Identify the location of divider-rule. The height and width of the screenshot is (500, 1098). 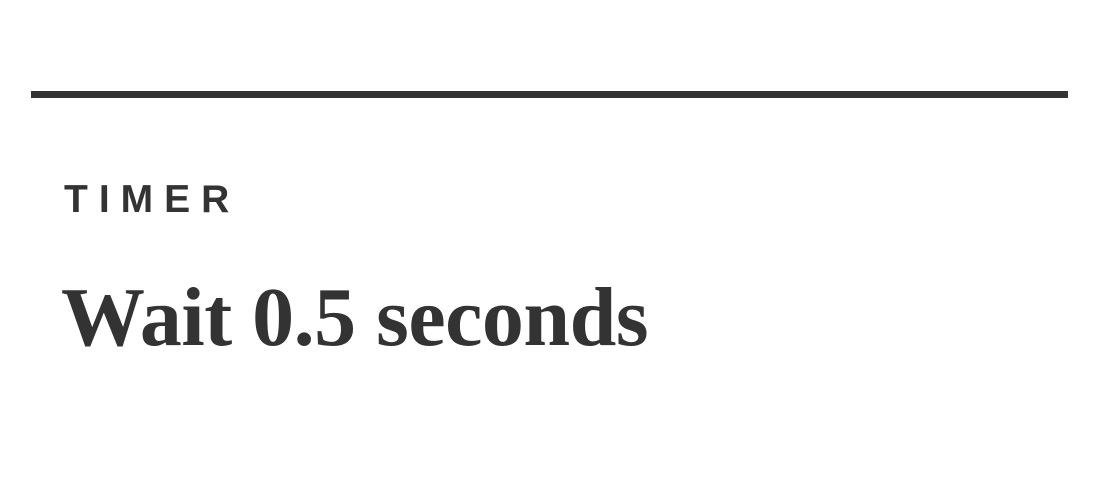
(549, 94).